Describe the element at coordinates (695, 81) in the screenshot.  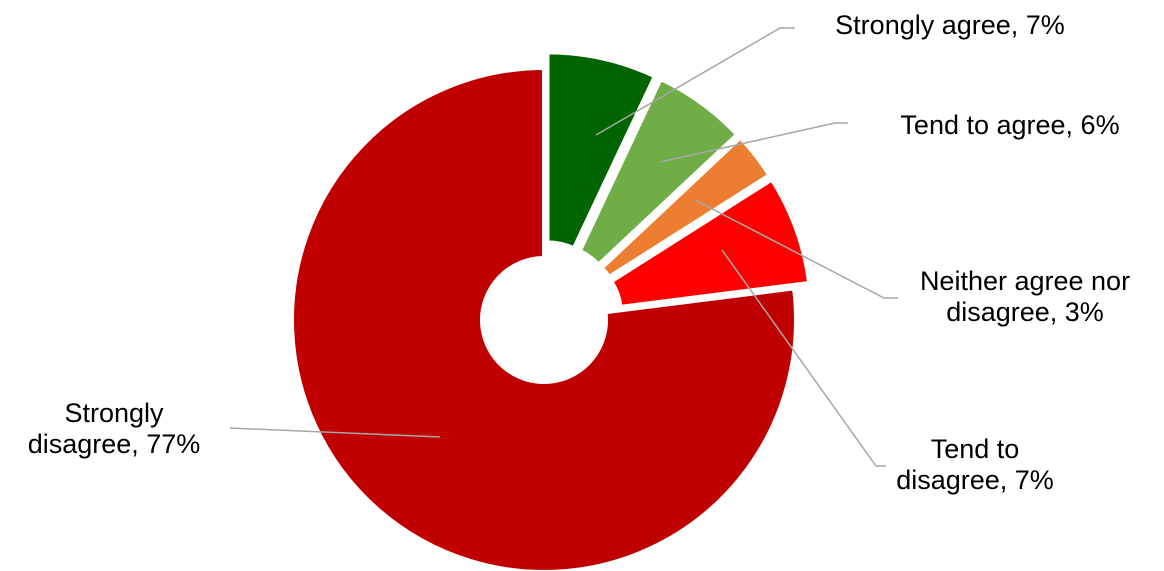
I see `leader-line-strongly-agree` at that location.